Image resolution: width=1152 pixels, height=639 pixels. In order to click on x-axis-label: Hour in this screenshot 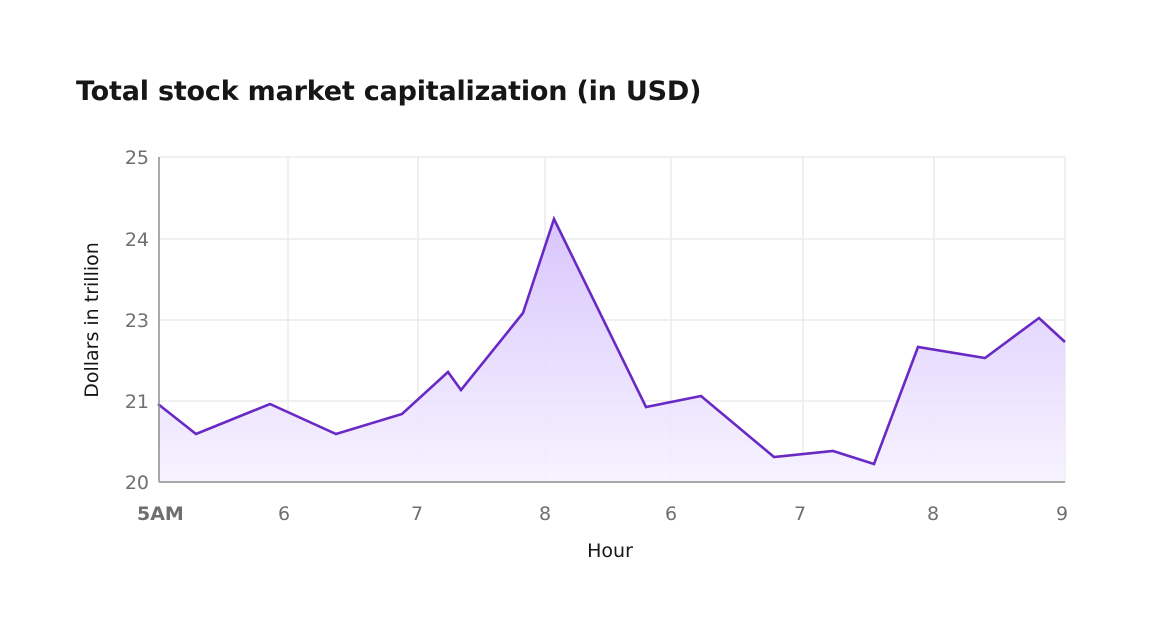, I will do `click(610, 551)`.